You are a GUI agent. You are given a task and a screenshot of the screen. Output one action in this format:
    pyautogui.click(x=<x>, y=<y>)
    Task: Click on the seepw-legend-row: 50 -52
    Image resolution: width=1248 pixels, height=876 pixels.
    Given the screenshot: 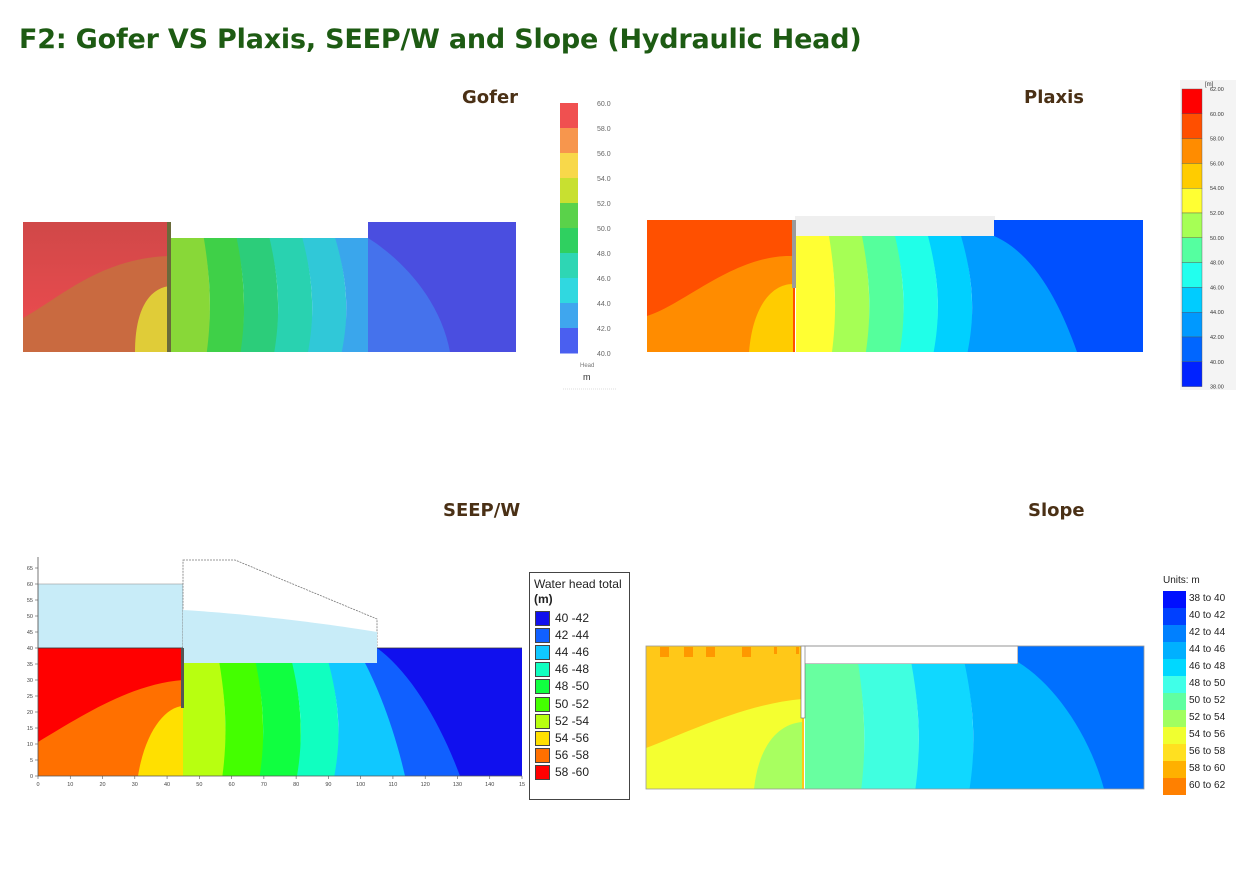 What is the action you would take?
    pyautogui.click(x=582, y=704)
    